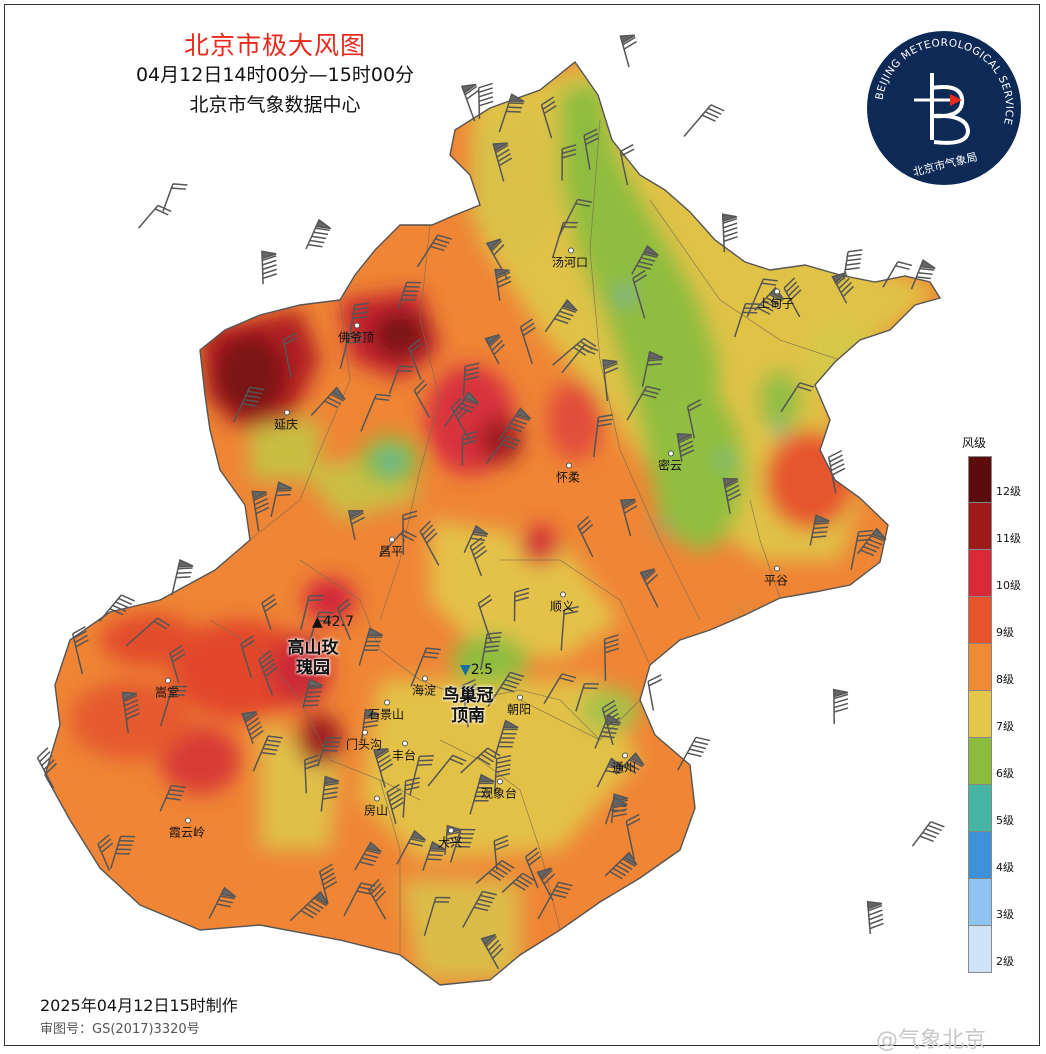 Image resolution: width=1046 pixels, height=1054 pixels. I want to click on max-wind-marker: ▲42.7, so click(333, 622).